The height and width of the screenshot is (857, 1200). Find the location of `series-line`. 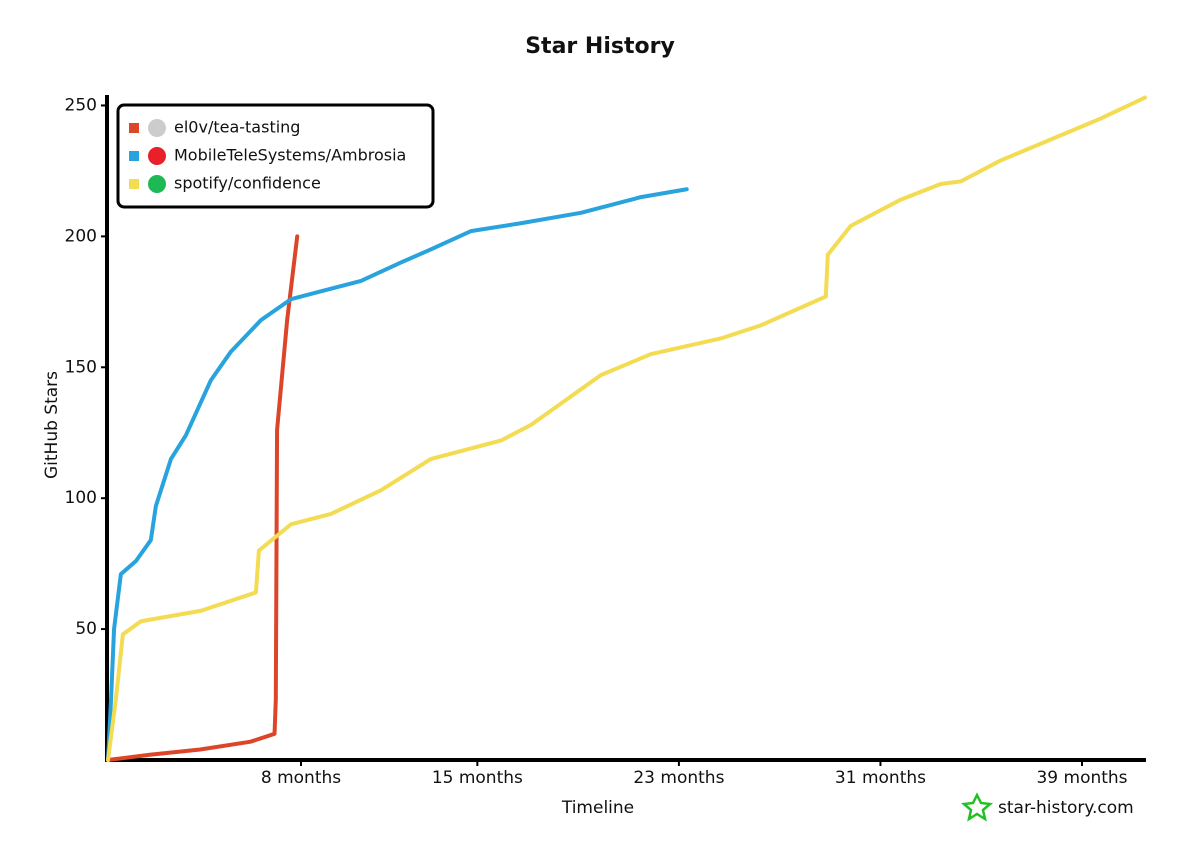

series-line is located at coordinates (203, 498).